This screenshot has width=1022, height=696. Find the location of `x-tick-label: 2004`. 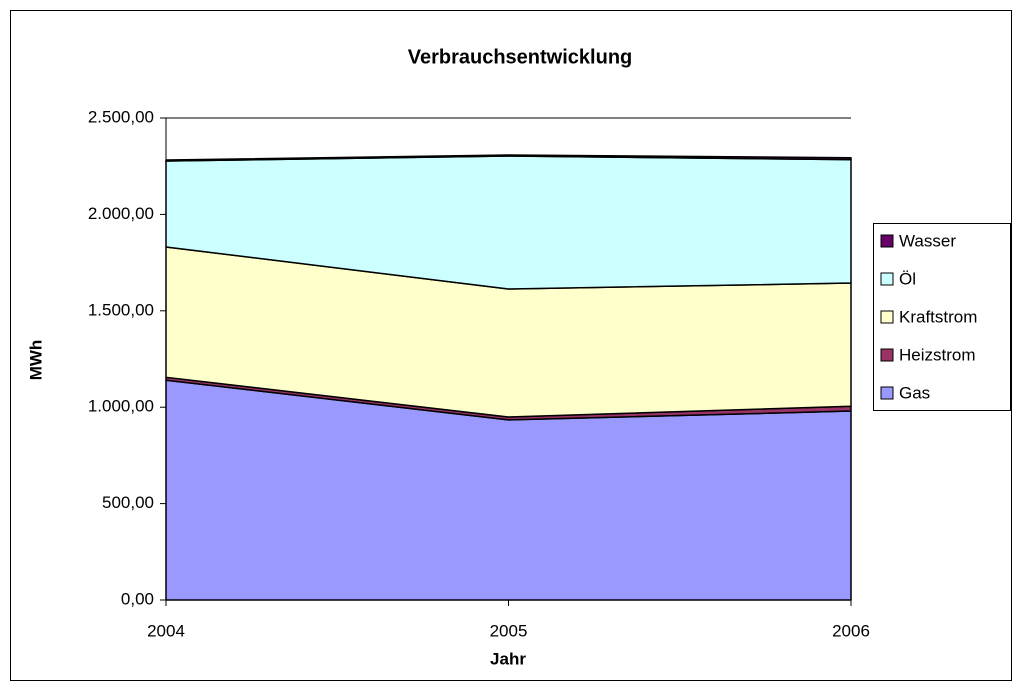

x-tick-label: 2004 is located at coordinates (166, 630).